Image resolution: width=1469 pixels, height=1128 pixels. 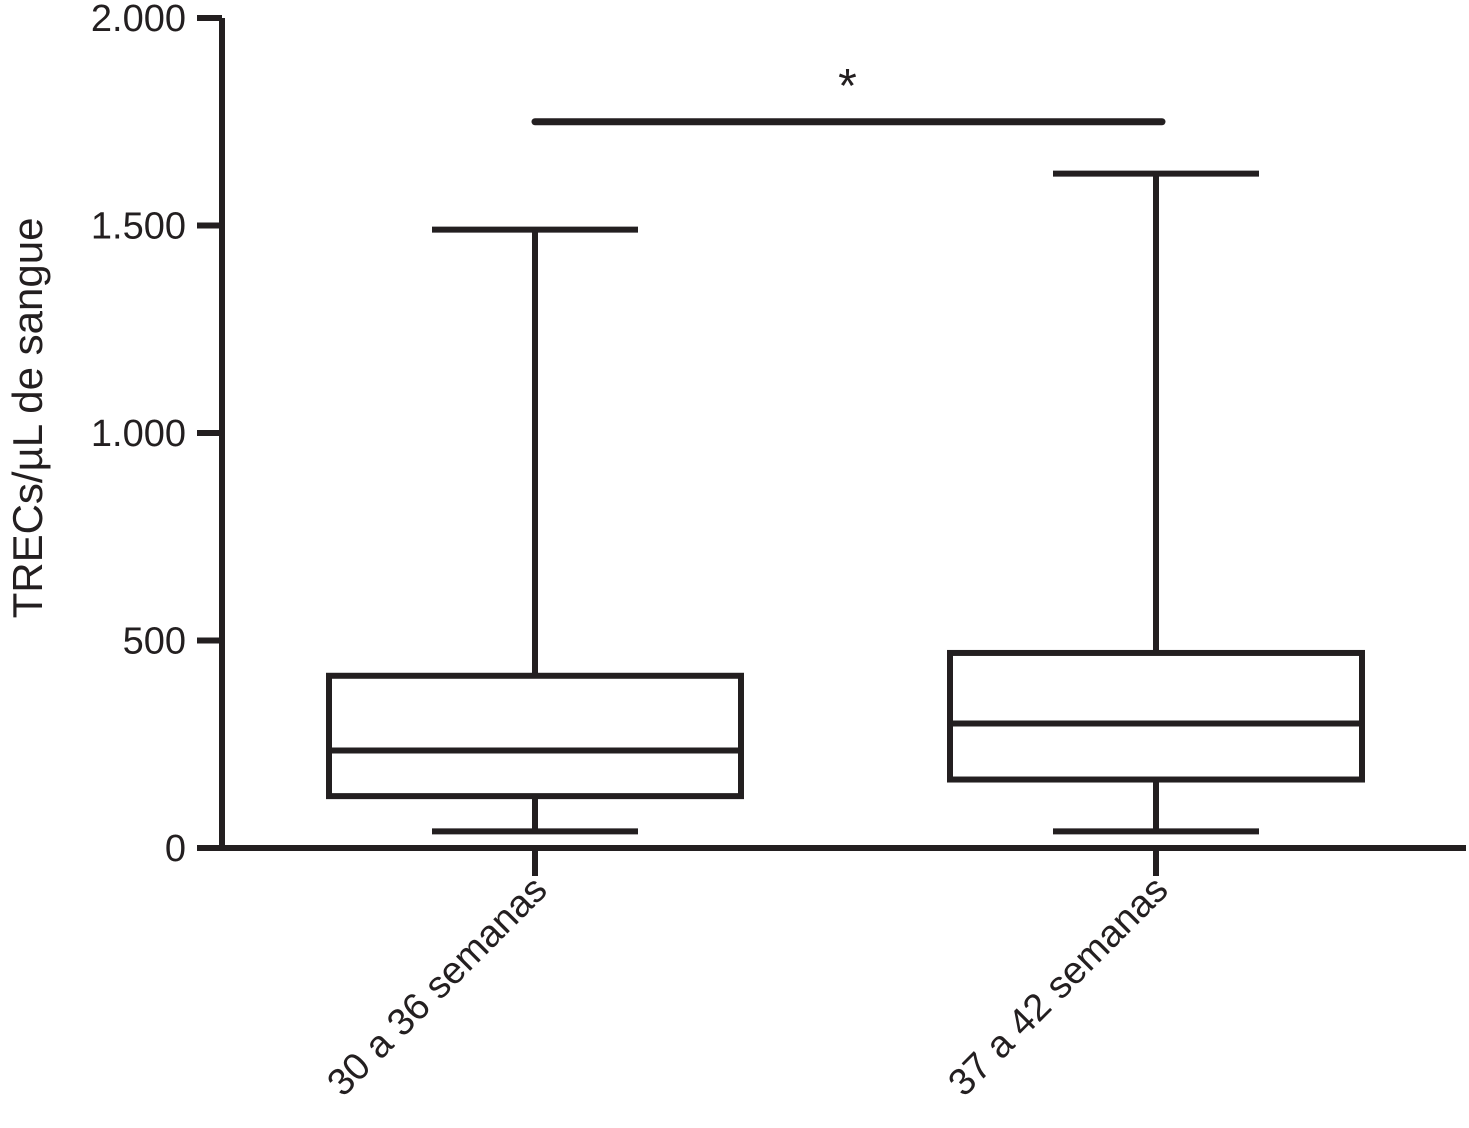 I want to click on significance-annotation: *, so click(x=848, y=93).